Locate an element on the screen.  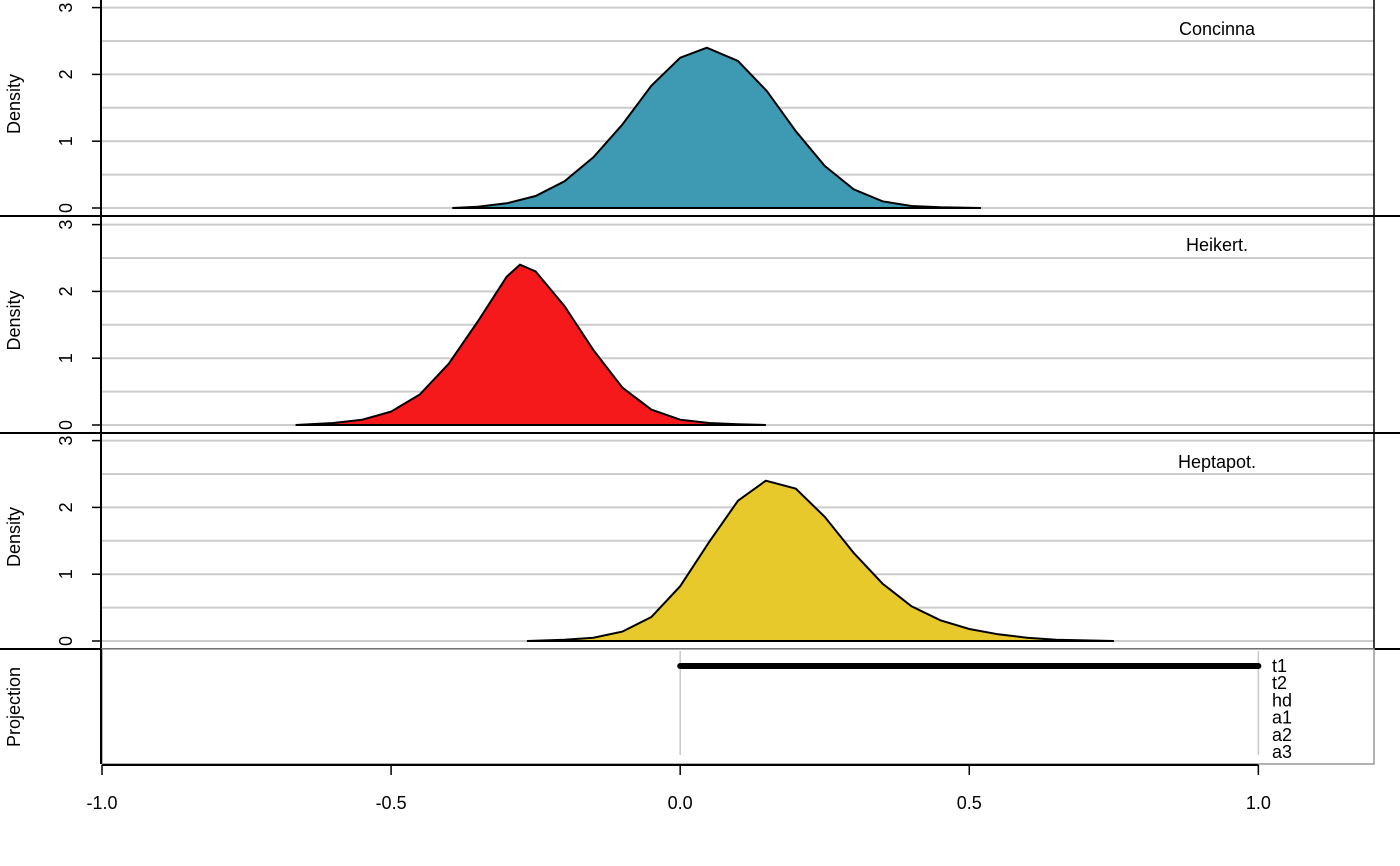
x-tick-label: 0.5 is located at coordinates (969, 803).